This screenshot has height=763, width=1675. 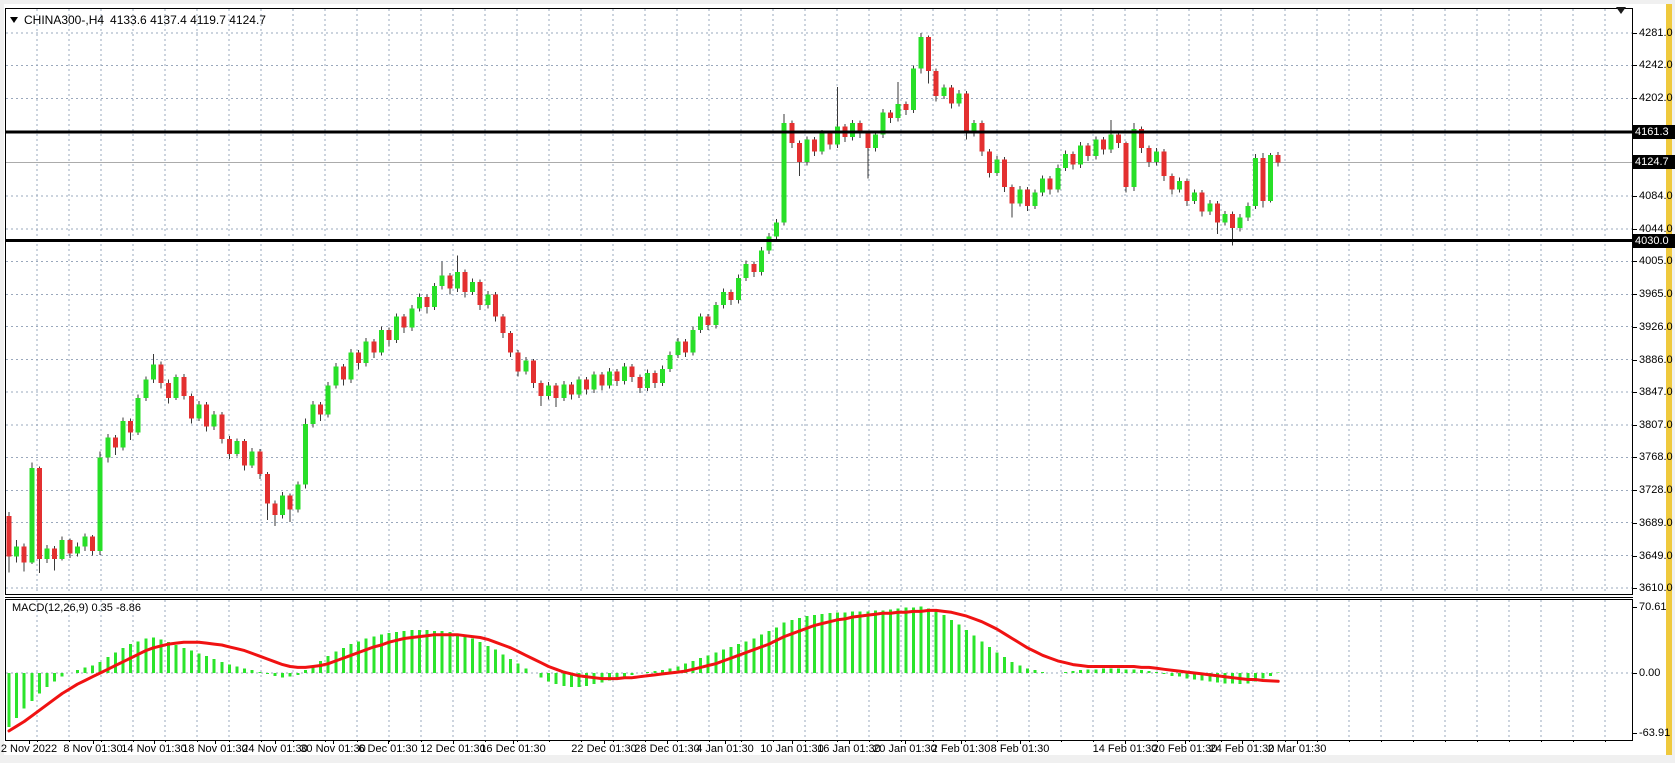 What do you see at coordinates (102, 608) in the screenshot?
I see `indicator-value-main: 0.35` at bounding box center [102, 608].